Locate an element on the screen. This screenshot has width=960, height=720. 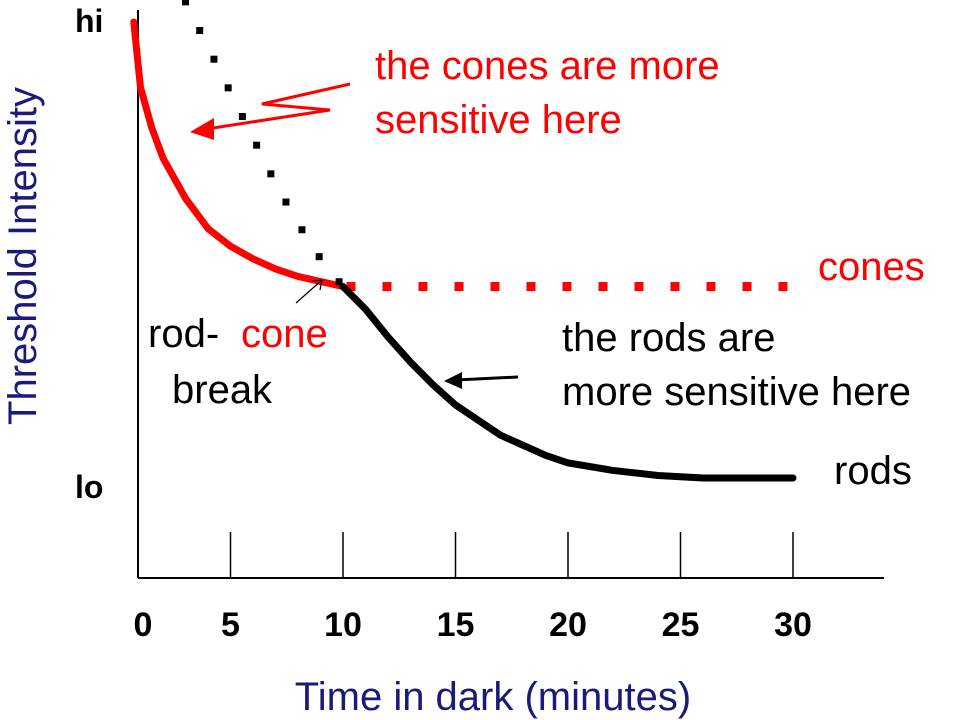
rods-sensitive-arrow is located at coordinates (481, 380).